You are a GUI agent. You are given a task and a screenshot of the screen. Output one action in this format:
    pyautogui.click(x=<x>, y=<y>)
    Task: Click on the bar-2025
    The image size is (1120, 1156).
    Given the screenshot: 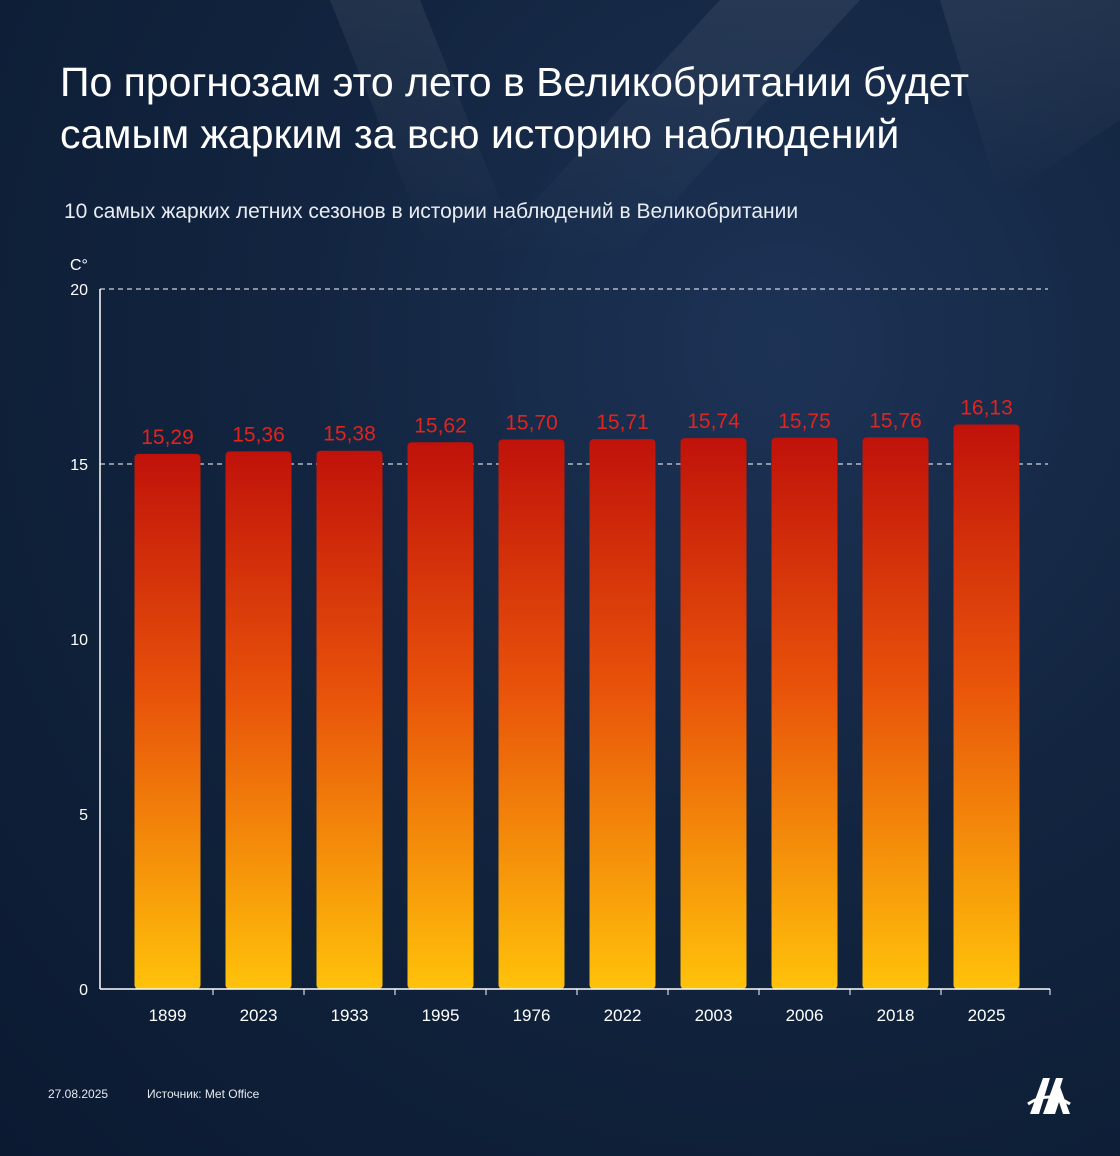 What is the action you would take?
    pyautogui.click(x=986, y=706)
    